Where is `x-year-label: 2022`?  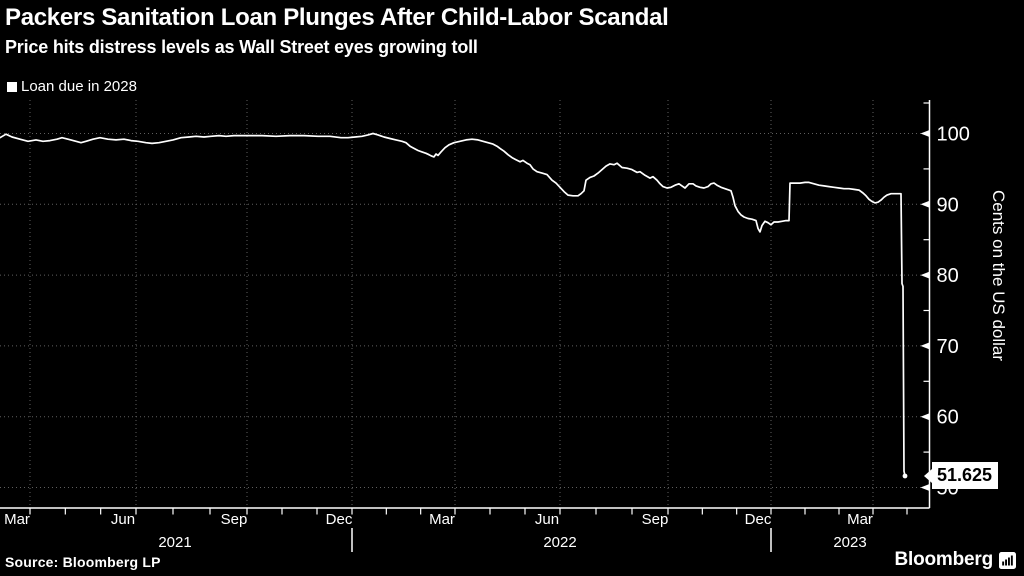
x-year-label: 2022 is located at coordinates (559, 542).